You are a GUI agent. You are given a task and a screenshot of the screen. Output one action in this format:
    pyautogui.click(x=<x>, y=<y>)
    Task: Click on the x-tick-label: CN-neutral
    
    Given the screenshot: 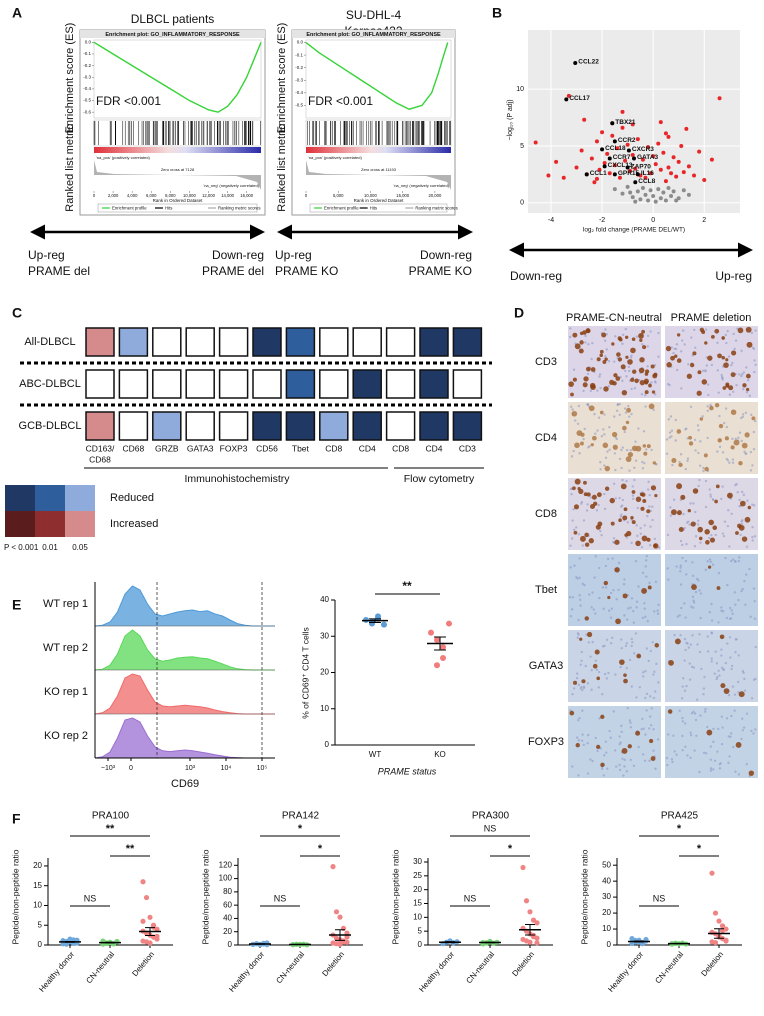 What is the action you would take?
    pyautogui.click(x=100, y=968)
    